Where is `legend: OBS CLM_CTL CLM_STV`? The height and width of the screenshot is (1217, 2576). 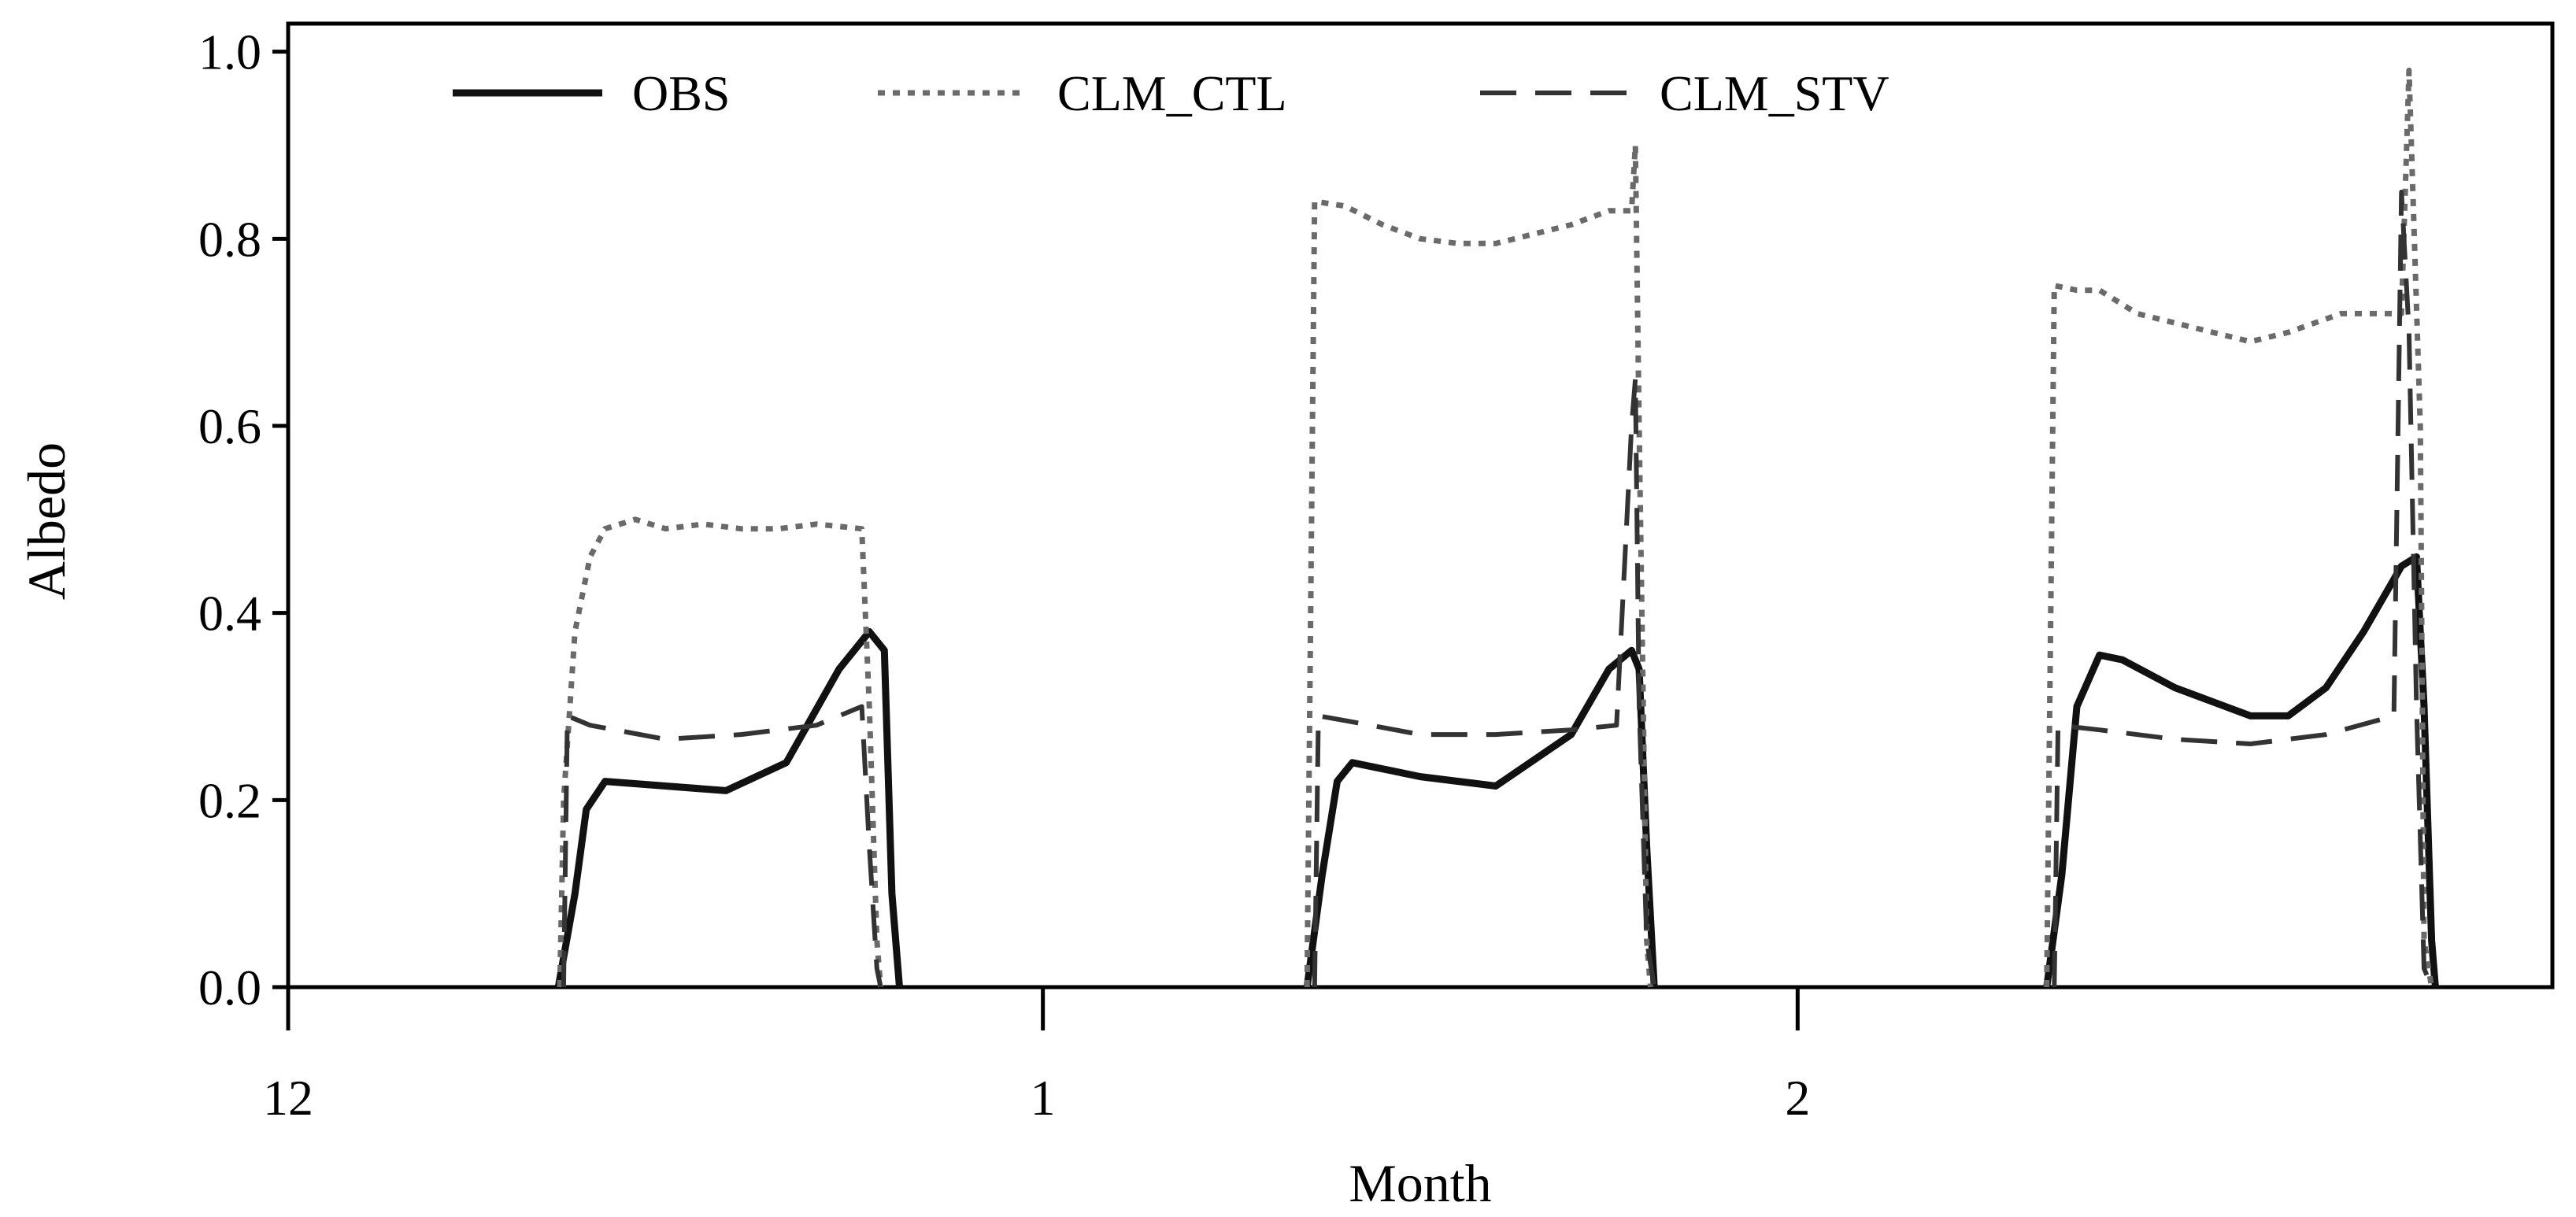 legend: OBS CLM_CTL CLM_STV is located at coordinates (1171, 93).